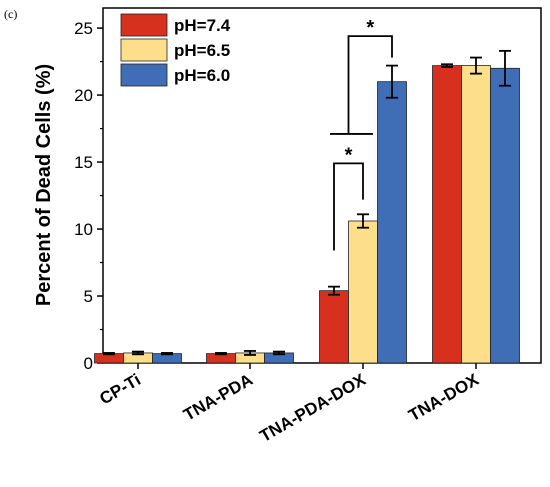 This screenshot has height=487, width=550. I want to click on y-tick-label: 10, so click(83, 229).